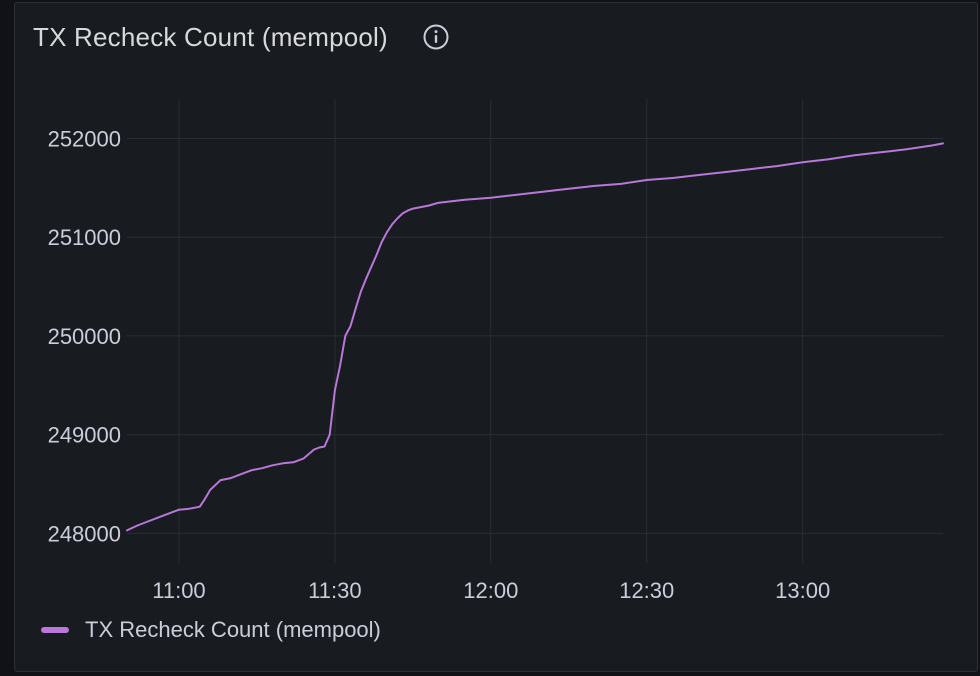 The image size is (980, 676). I want to click on x-tick-label: 11:30, so click(334, 590).